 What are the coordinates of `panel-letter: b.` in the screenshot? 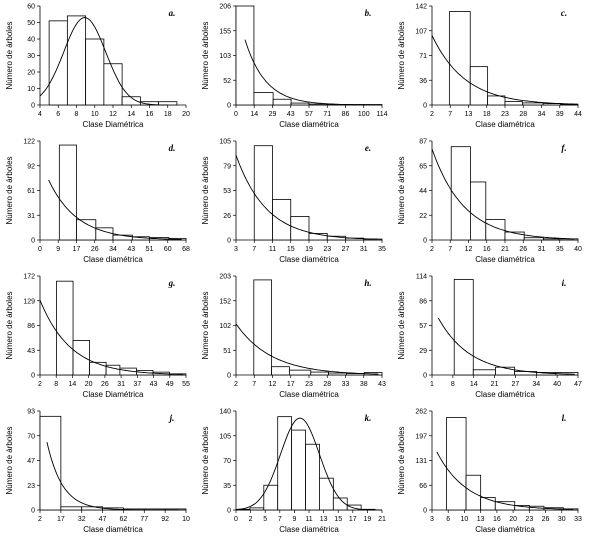 It's located at (368, 13).